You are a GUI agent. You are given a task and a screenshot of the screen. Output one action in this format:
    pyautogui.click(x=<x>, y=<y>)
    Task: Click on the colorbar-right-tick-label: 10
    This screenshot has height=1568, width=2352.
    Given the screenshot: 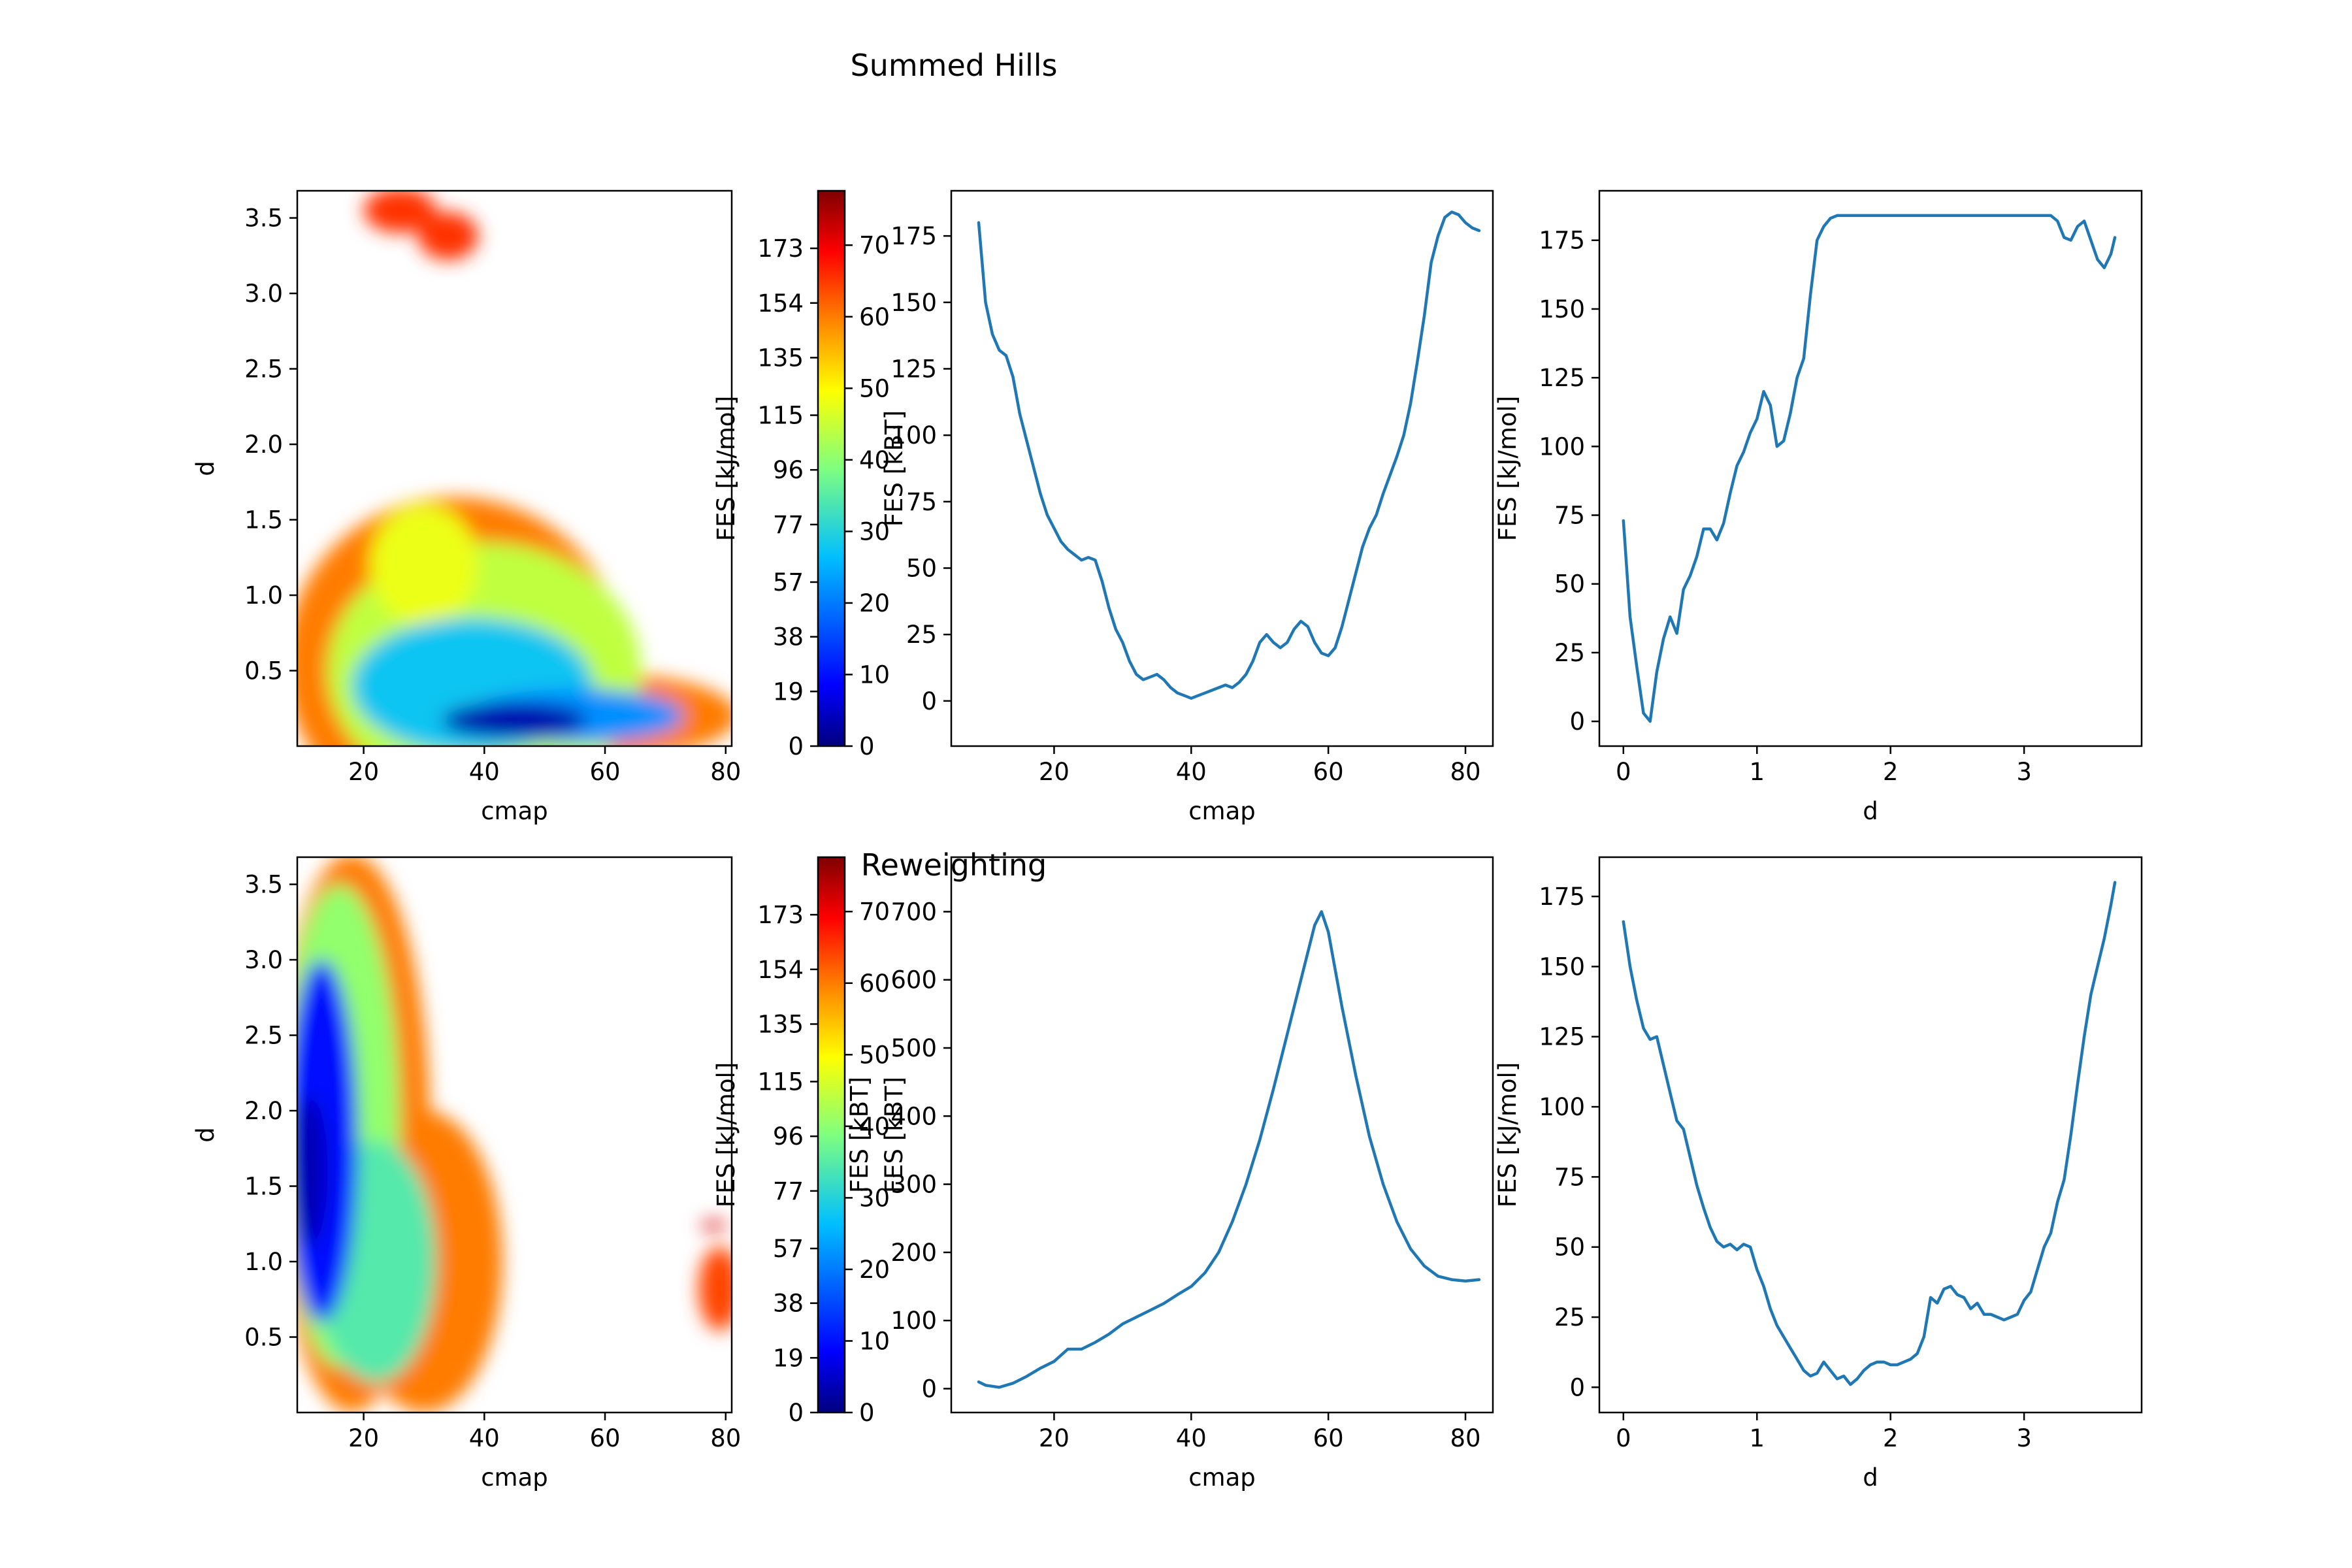 What is the action you would take?
    pyautogui.click(x=874, y=675)
    